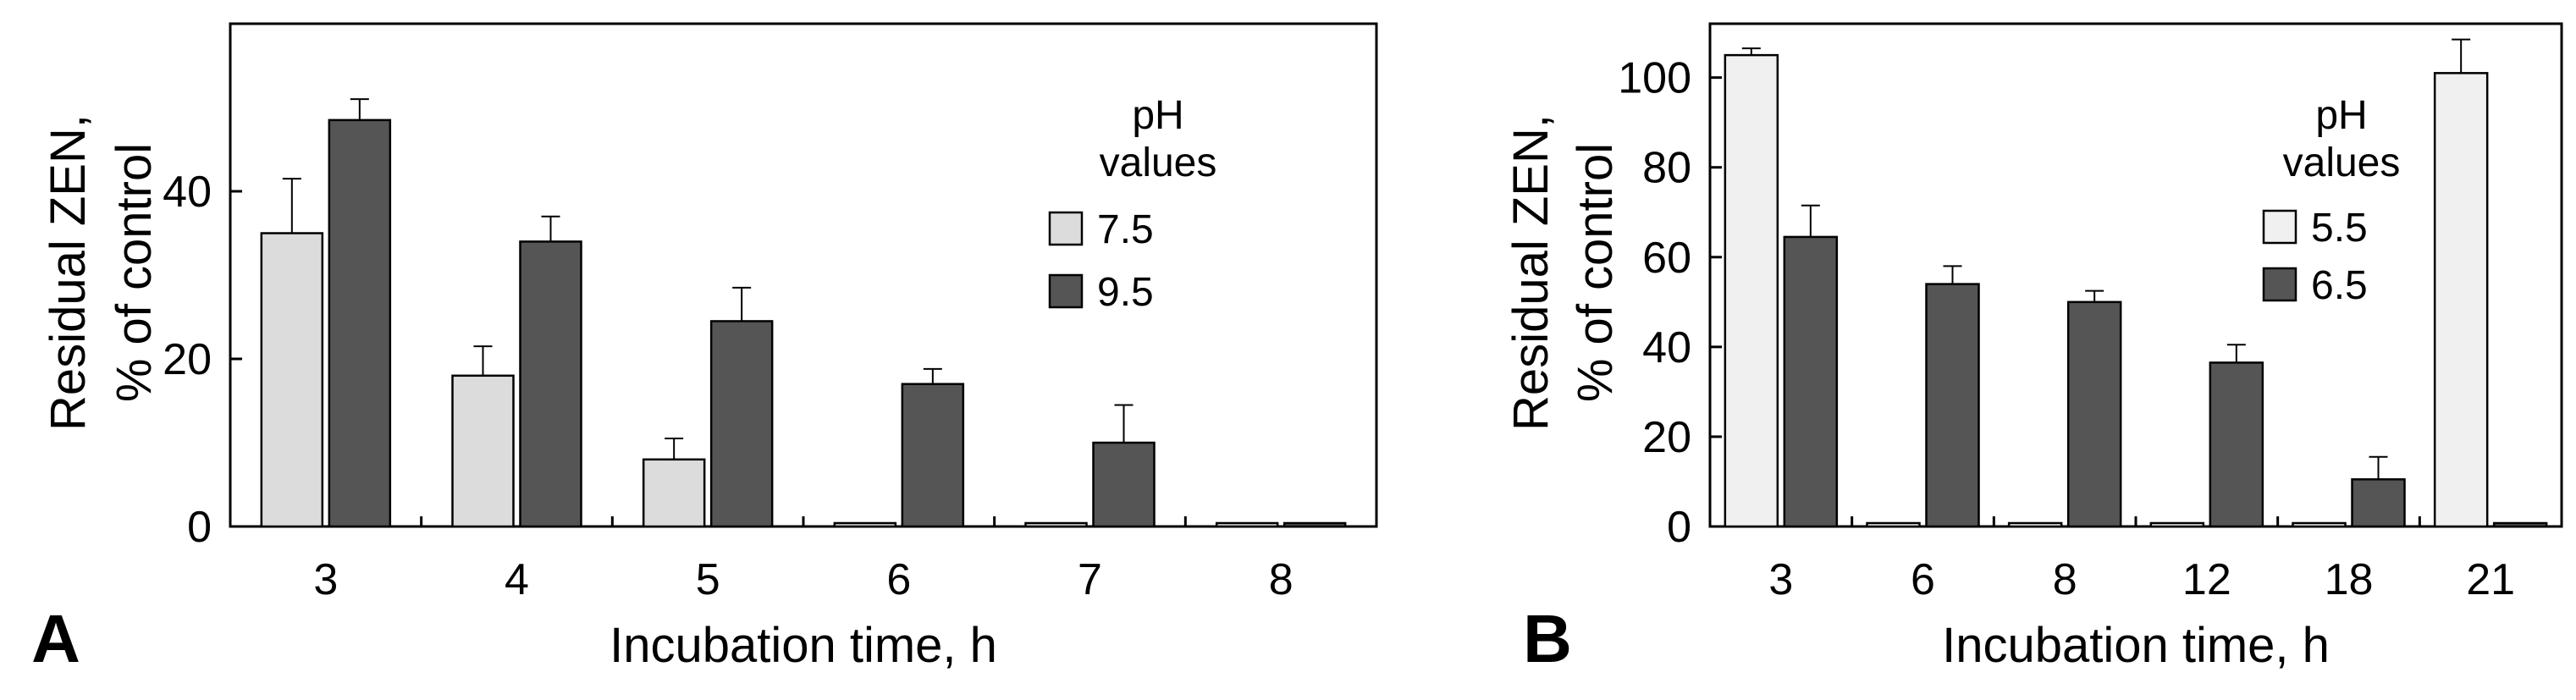  What do you see at coordinates (292, 380) in the screenshot?
I see `bar-7.5-3` at bounding box center [292, 380].